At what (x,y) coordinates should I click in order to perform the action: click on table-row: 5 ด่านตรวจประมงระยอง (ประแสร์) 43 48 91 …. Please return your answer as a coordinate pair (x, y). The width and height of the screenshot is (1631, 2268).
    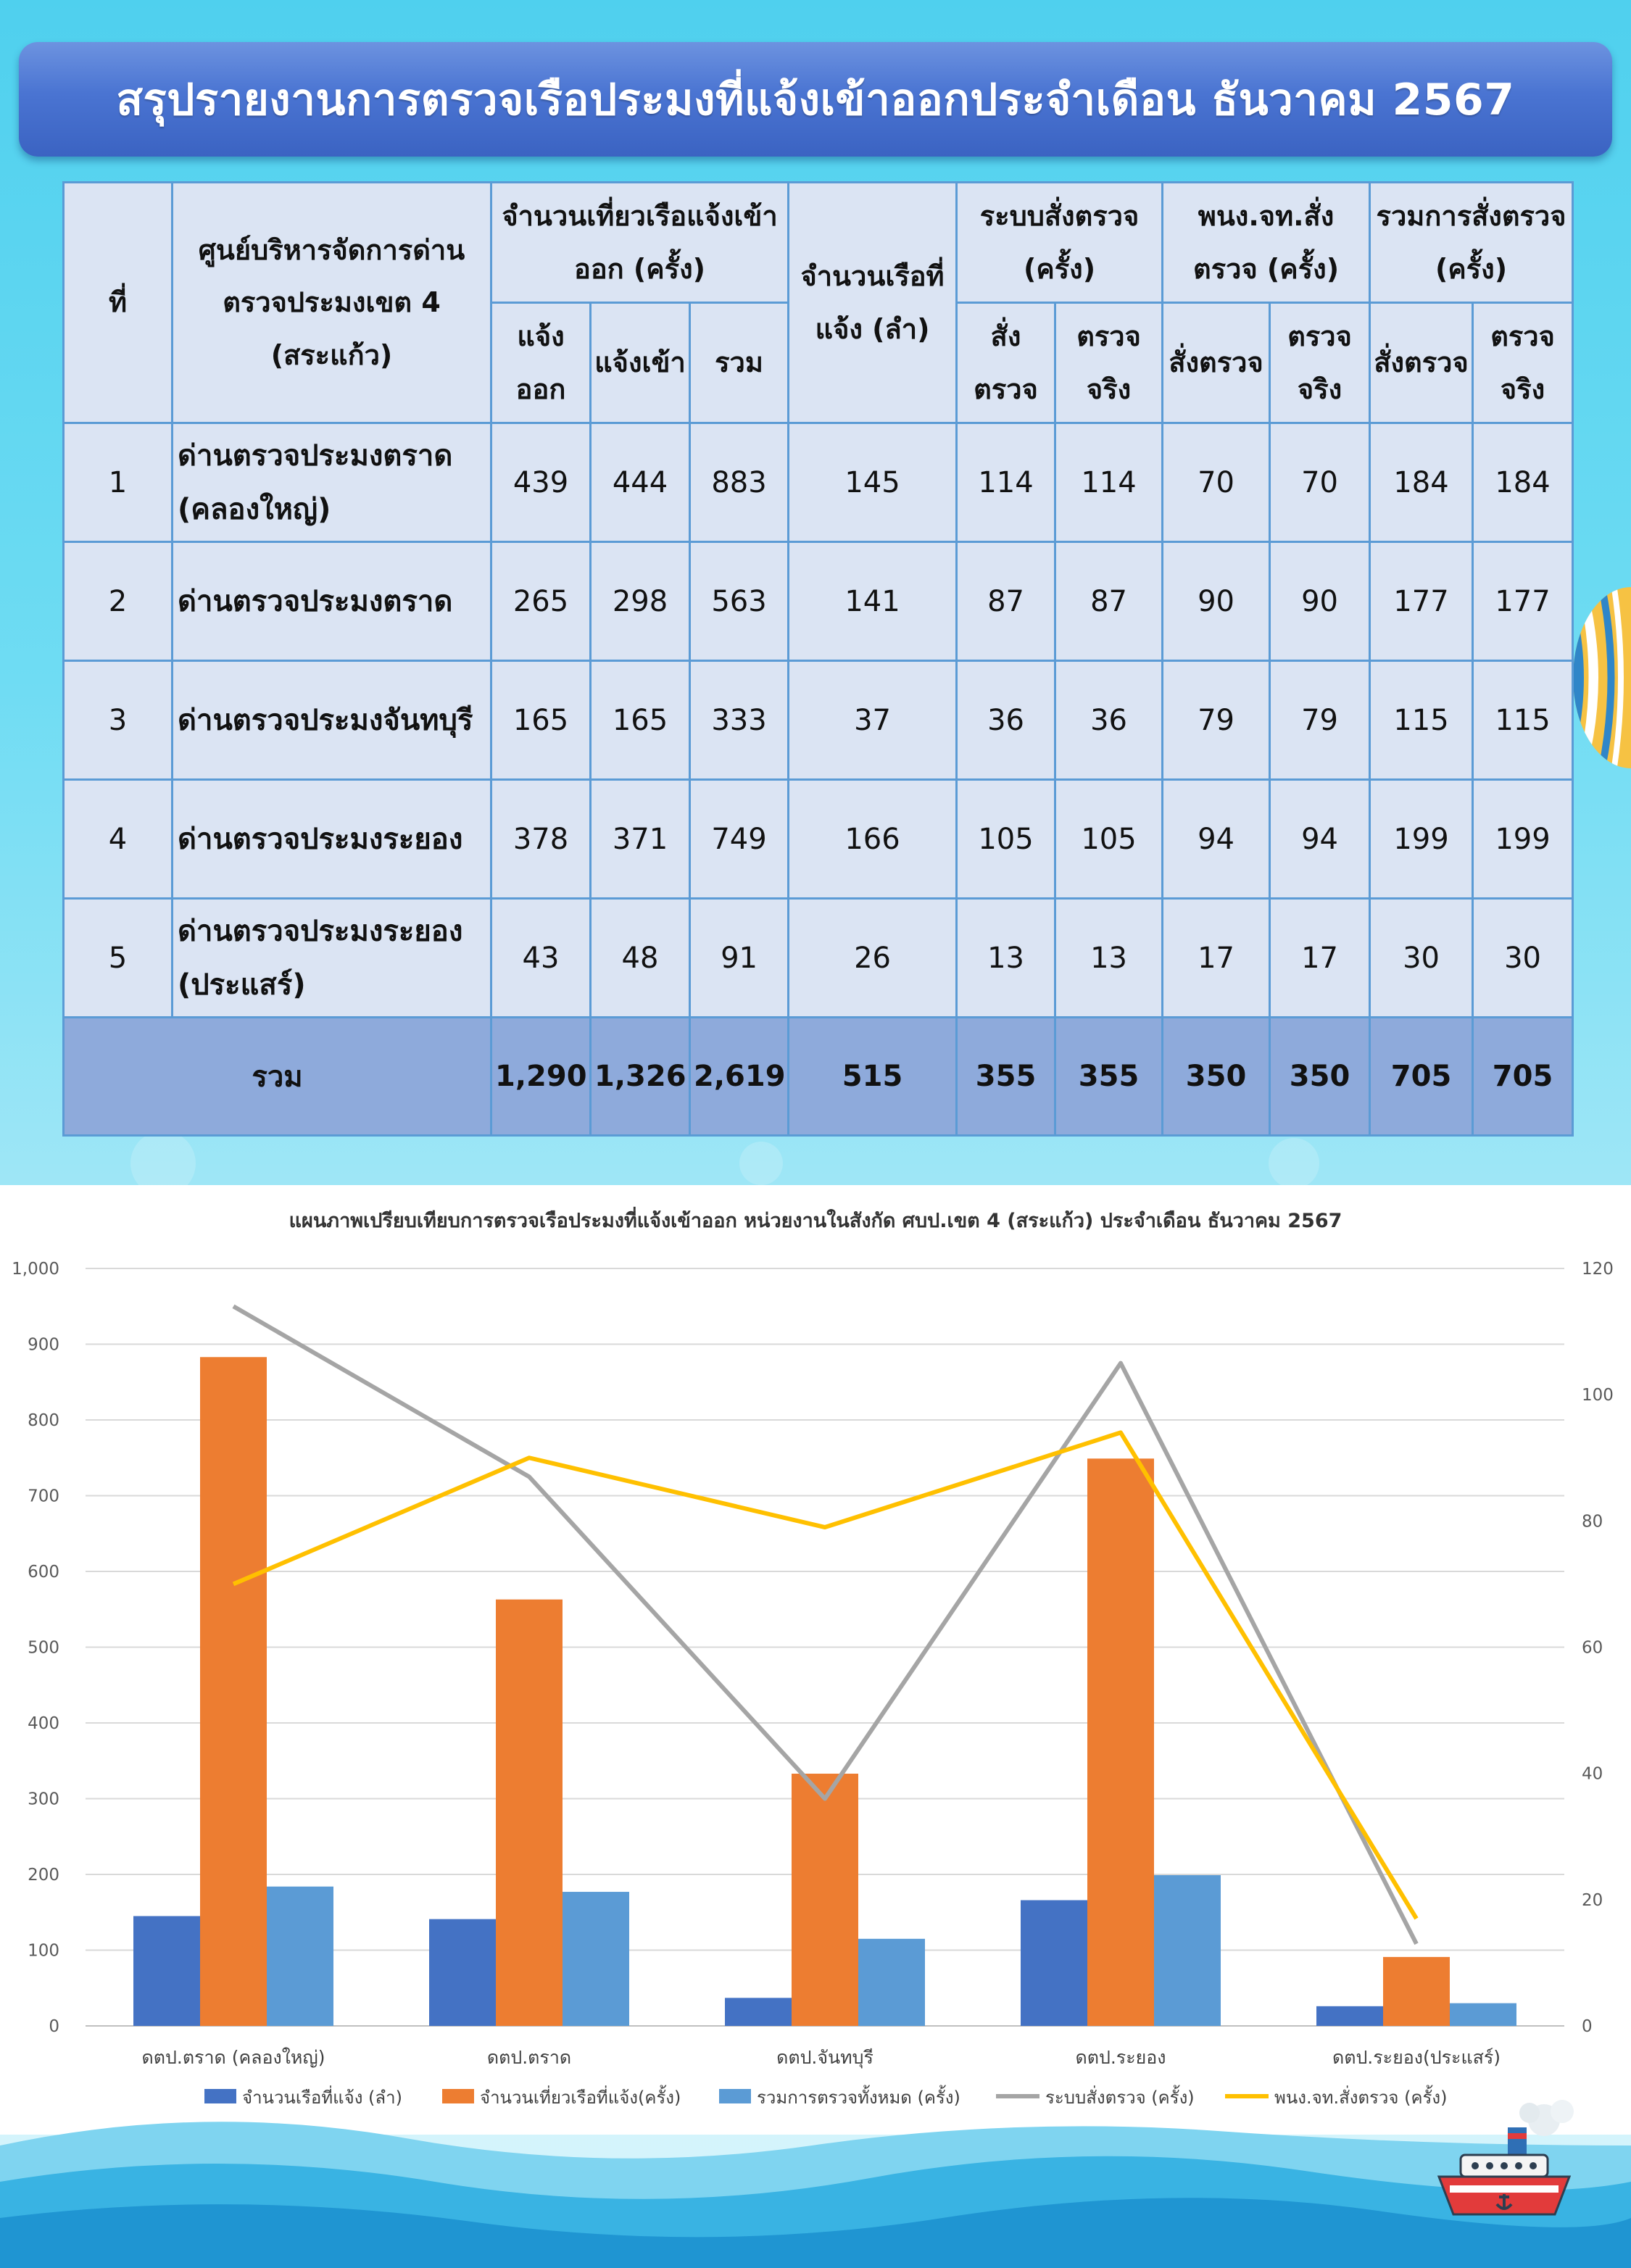
    Looking at the image, I should click on (818, 957).